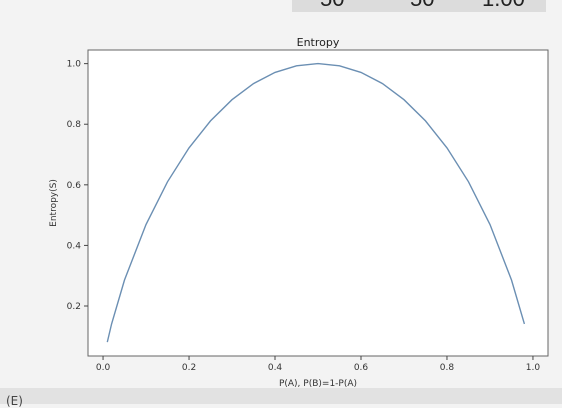 The image size is (562, 408). I want to click on table-cell-2: 50, so click(422, 6).